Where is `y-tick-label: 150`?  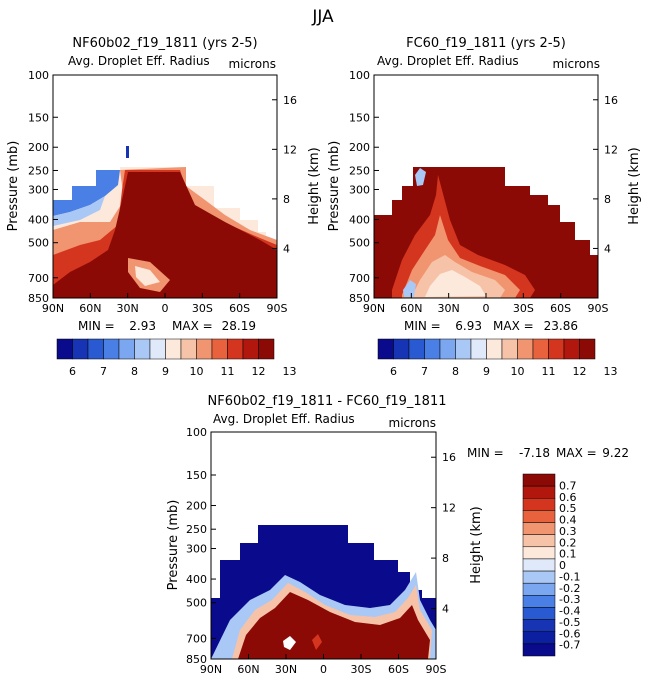 y-tick-label: 150 is located at coordinates (359, 117).